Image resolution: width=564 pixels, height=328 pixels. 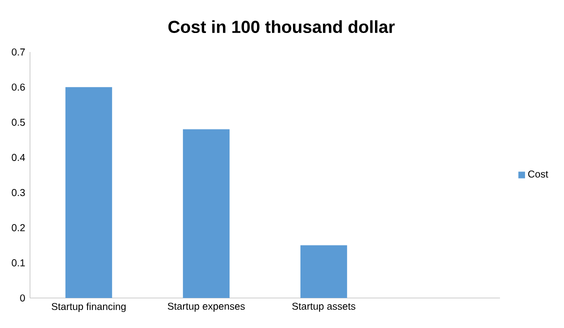 I want to click on y-tick-label: 0.6, so click(x=18, y=87).